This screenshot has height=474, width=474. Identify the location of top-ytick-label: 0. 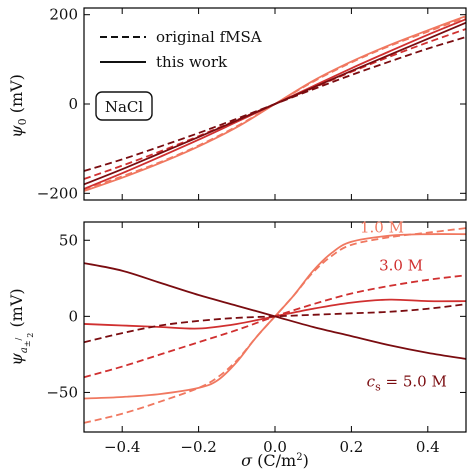
(73, 104).